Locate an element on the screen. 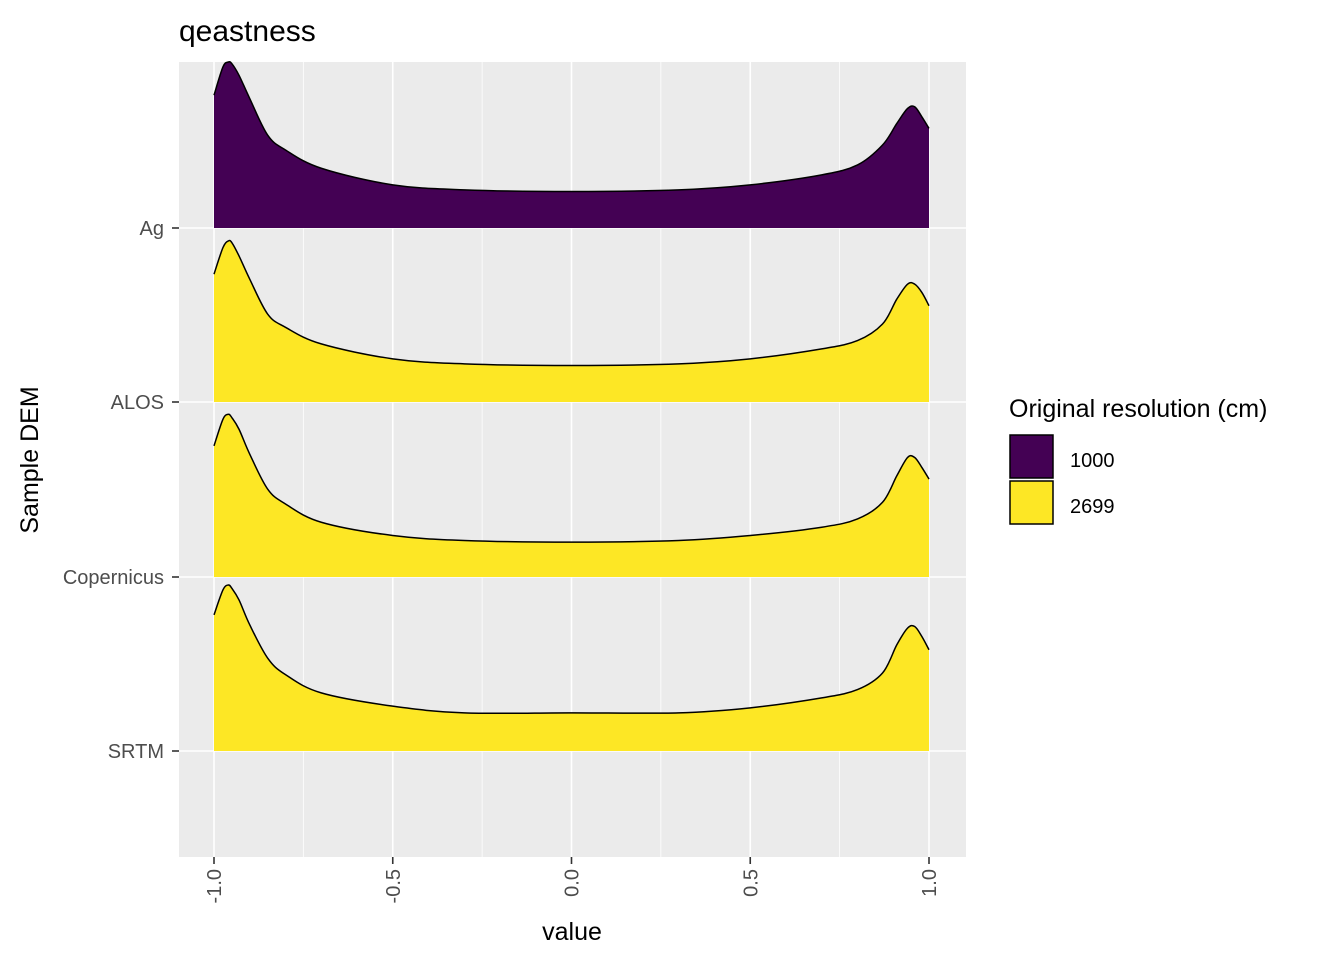 This screenshot has height=960, width=1344. ridge-outline-alos is located at coordinates (571, 303).